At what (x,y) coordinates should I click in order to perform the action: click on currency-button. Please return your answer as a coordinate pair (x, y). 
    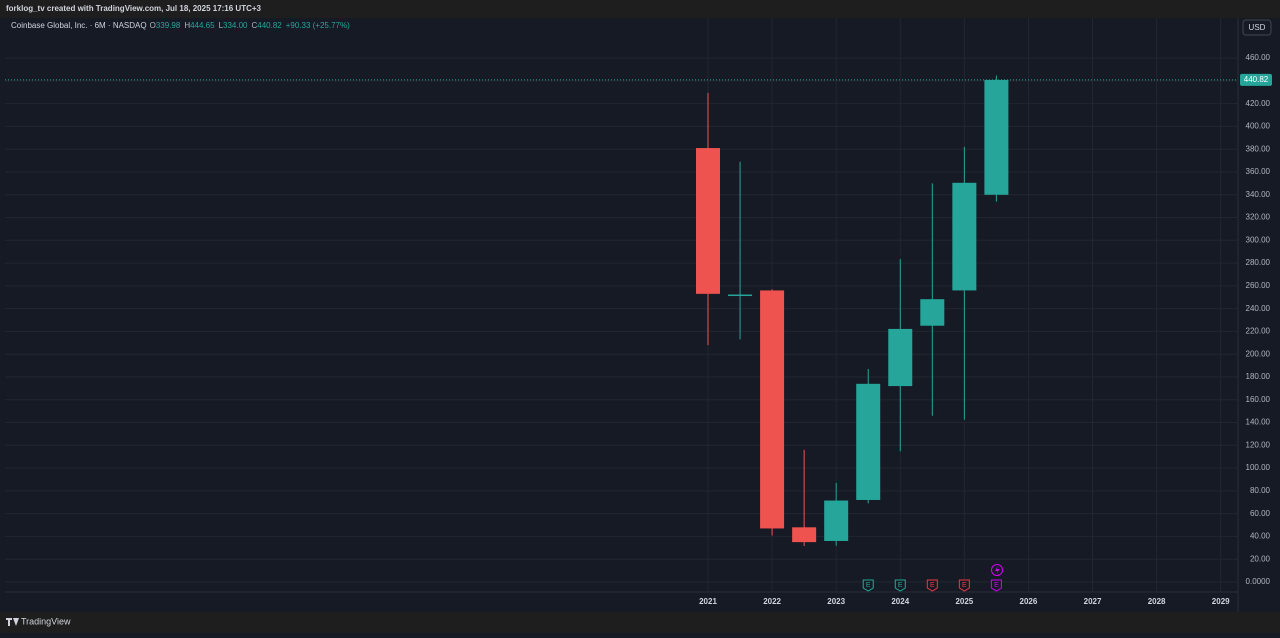
    Looking at the image, I should click on (1257, 27).